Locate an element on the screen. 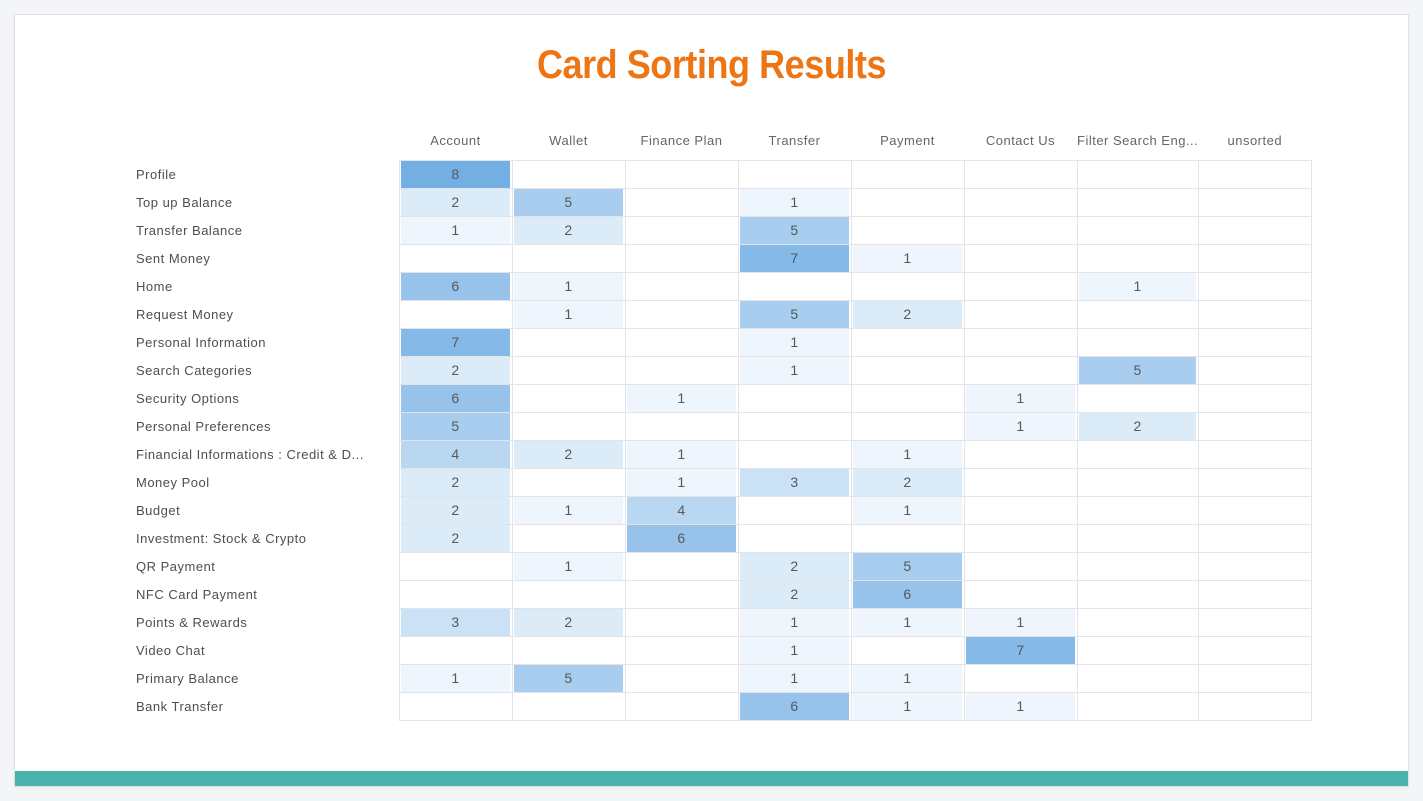  matrix-cell: 4 is located at coordinates (681, 510).